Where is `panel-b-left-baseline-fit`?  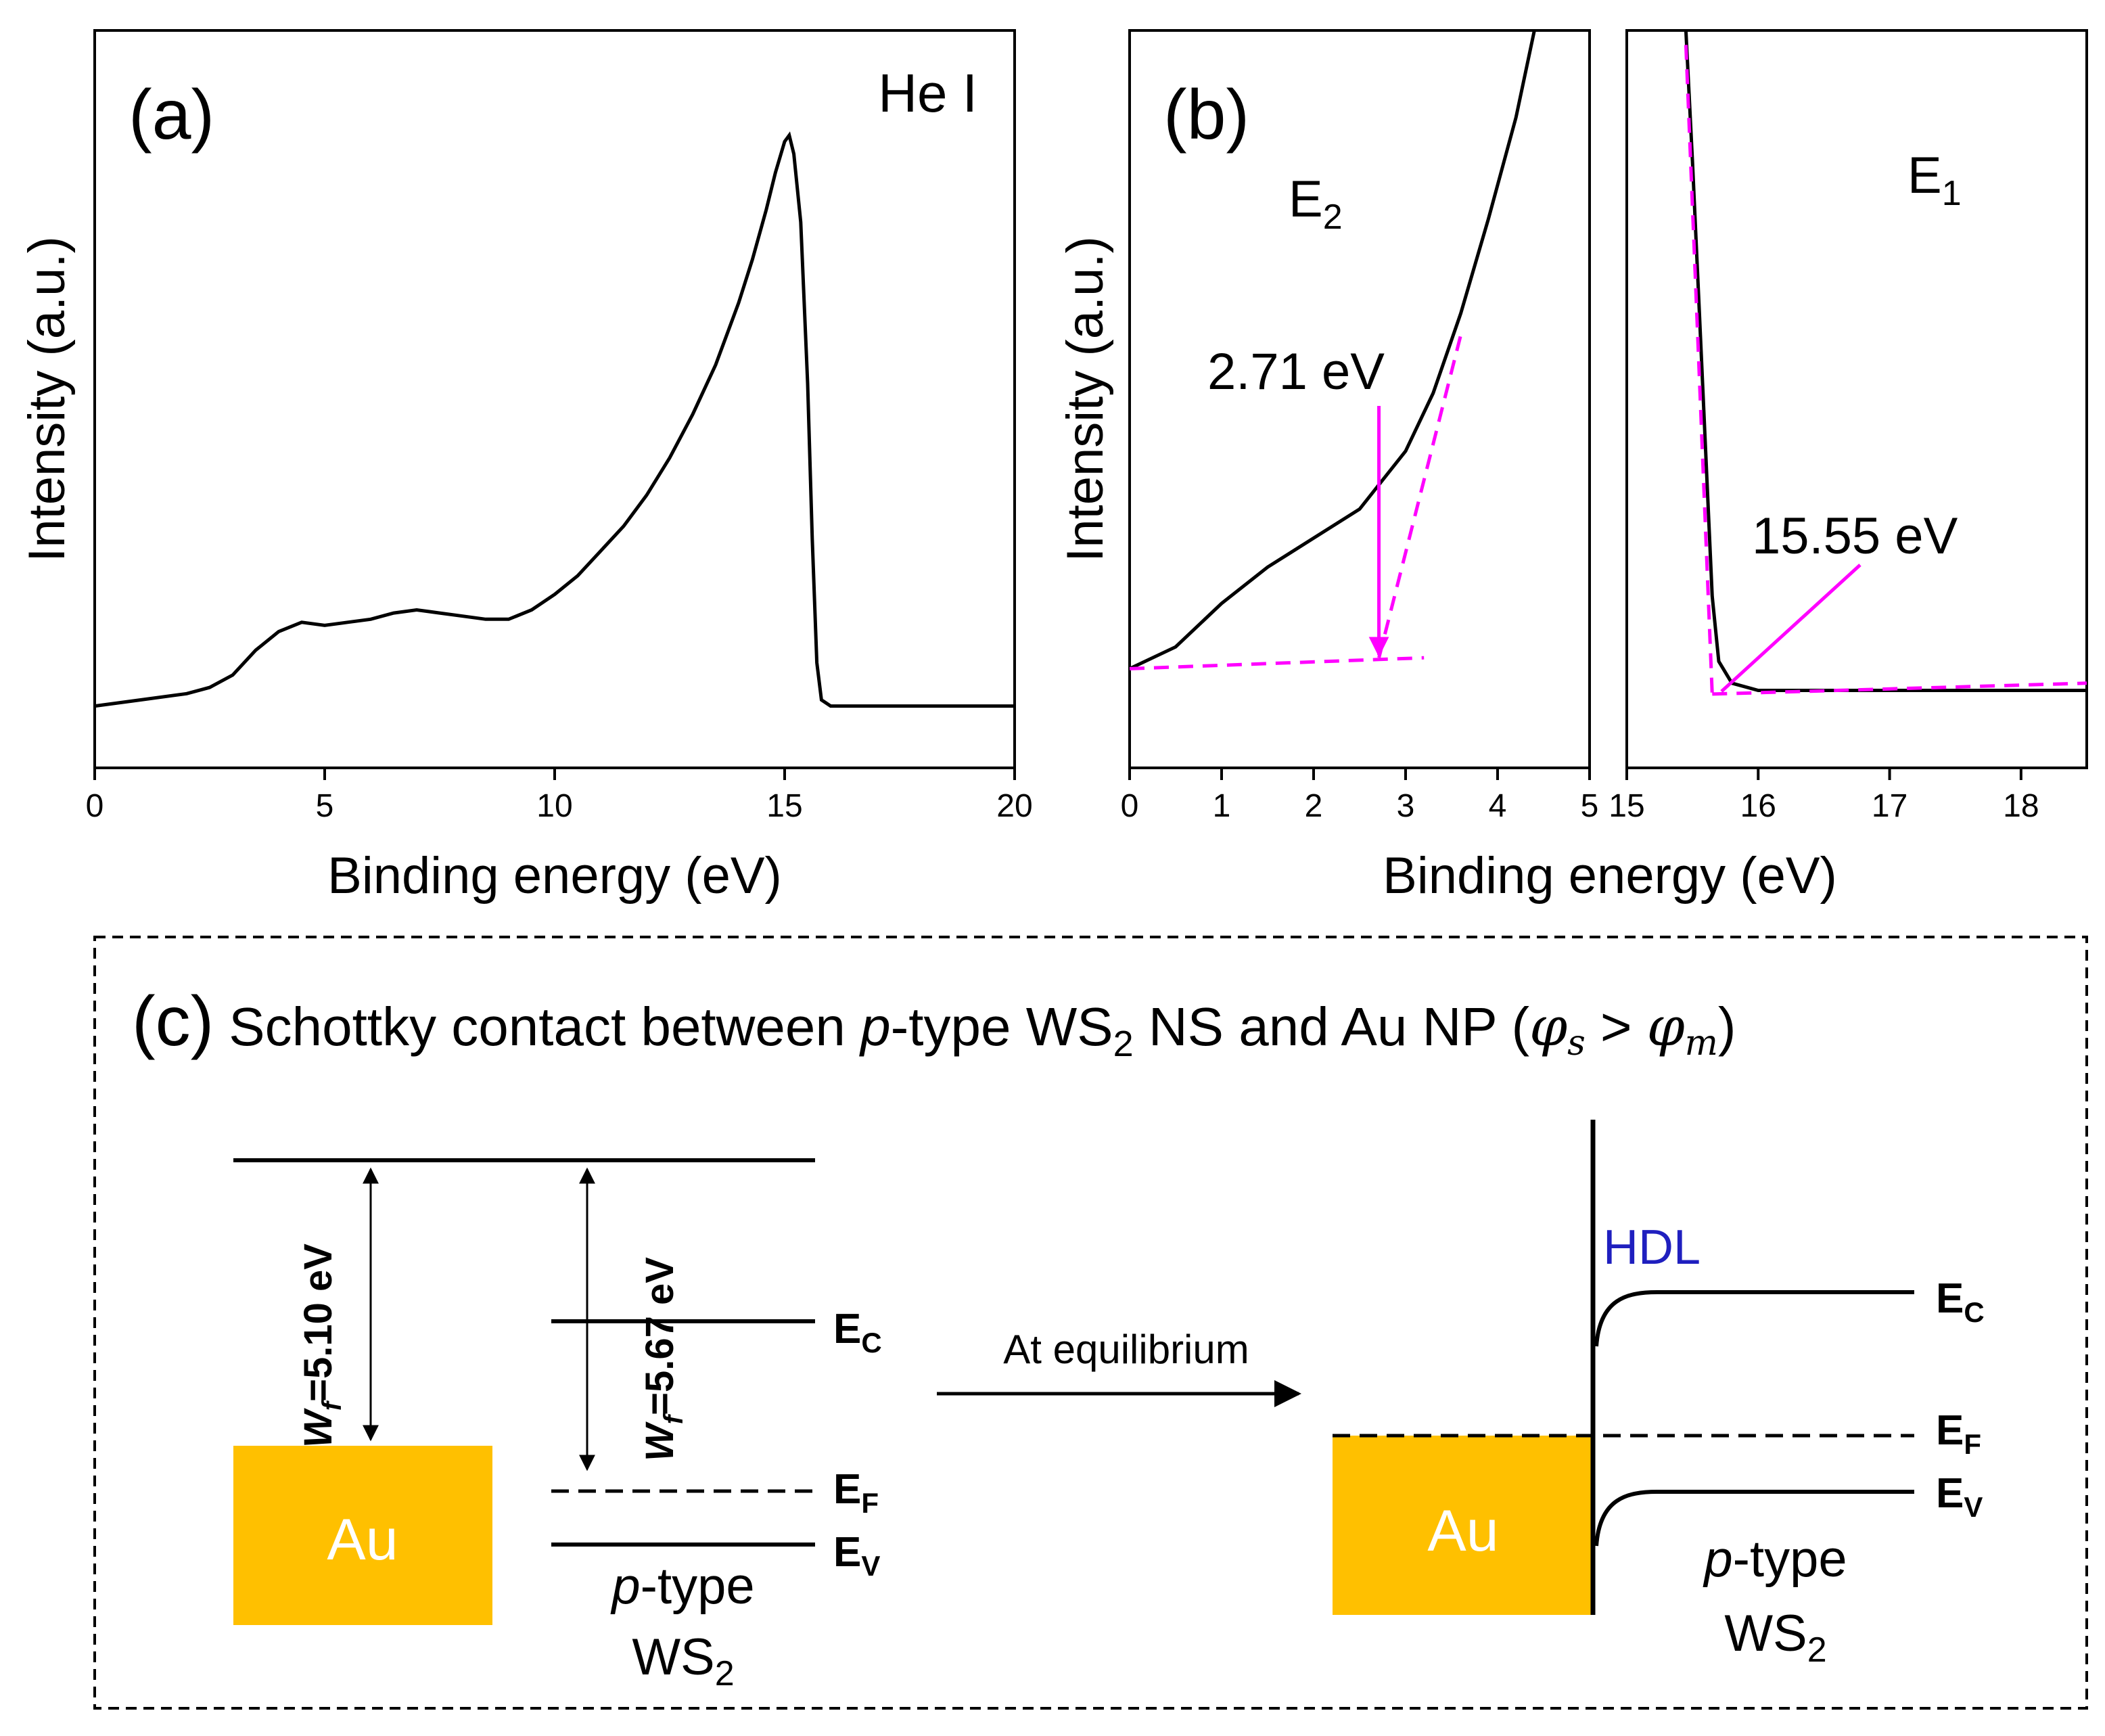 panel-b-left-baseline-fit is located at coordinates (1277, 663).